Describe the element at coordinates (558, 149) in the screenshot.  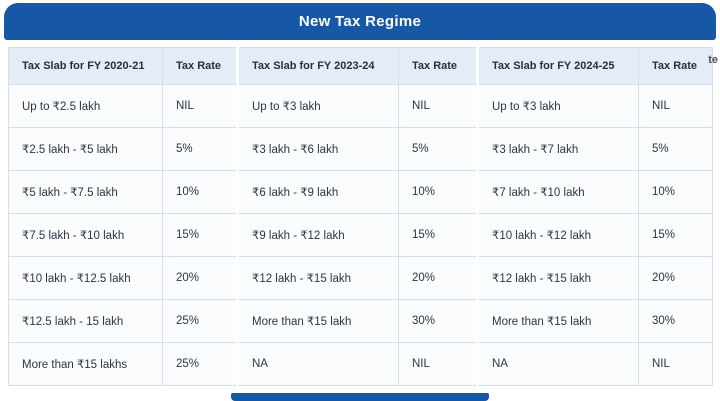
I see `table-cell: ₹3 lakh - ₹7 lakh` at that location.